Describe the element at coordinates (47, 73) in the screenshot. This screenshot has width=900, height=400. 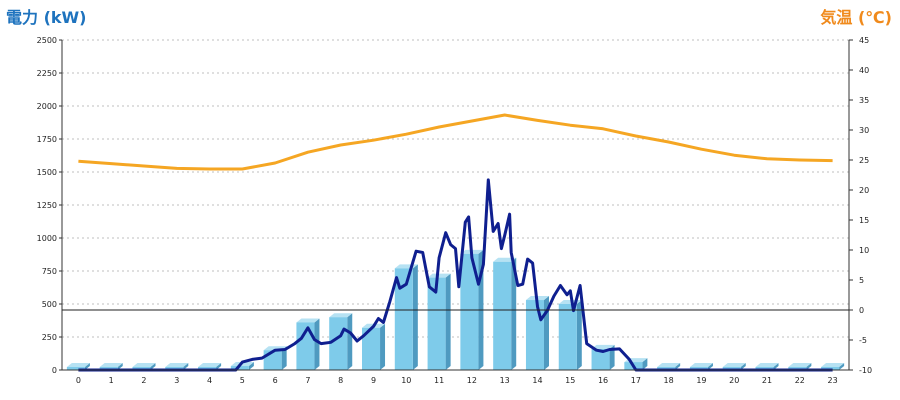
I see `left-tick-label: 2250` at that location.